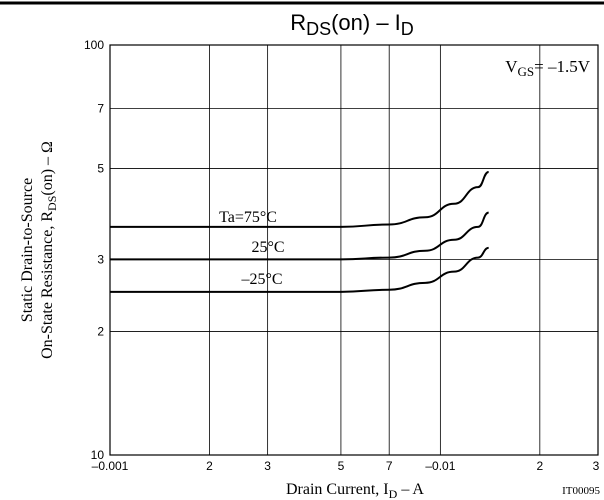 The width and height of the screenshot is (604, 500). Describe the element at coordinates (366, 22) in the screenshot. I see `title-part: (on) – I` at that location.